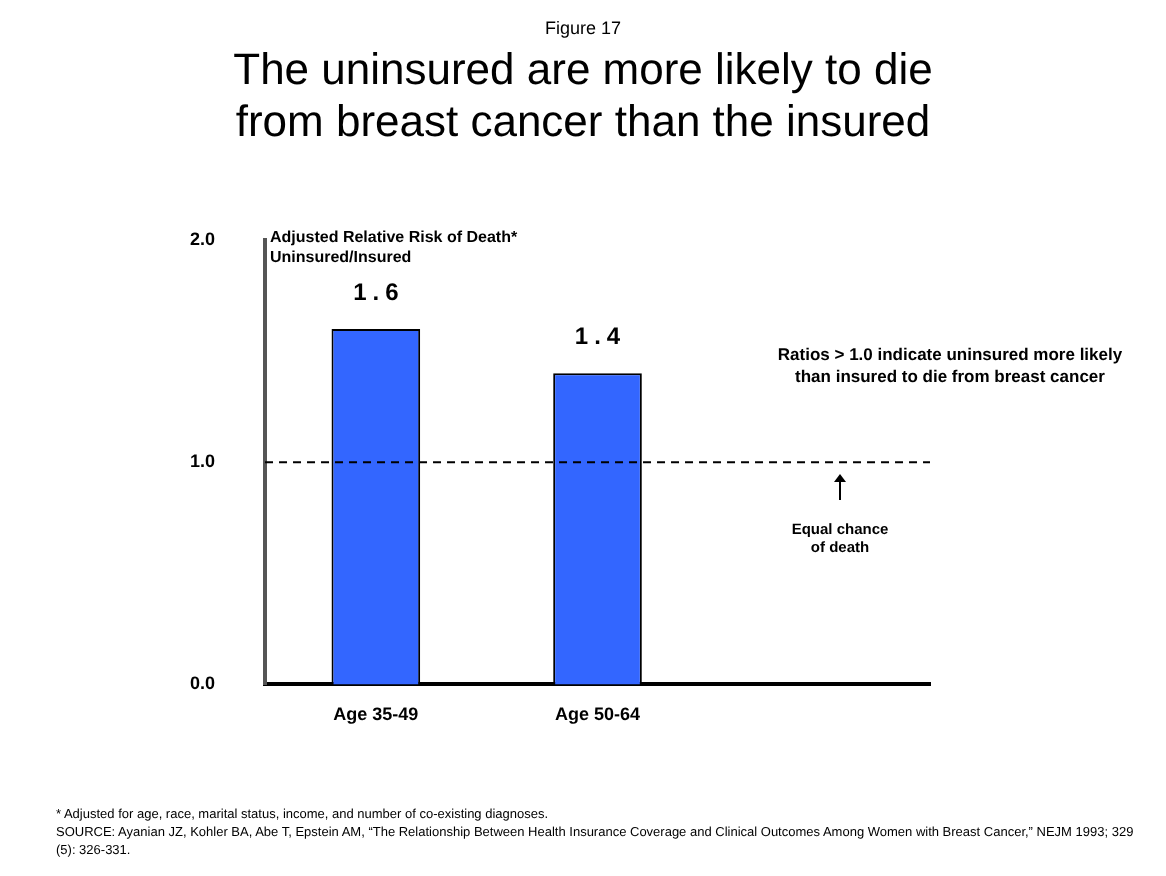 This screenshot has width=1166, height=876. I want to click on y-tick-label: 0.0, so click(202, 683).